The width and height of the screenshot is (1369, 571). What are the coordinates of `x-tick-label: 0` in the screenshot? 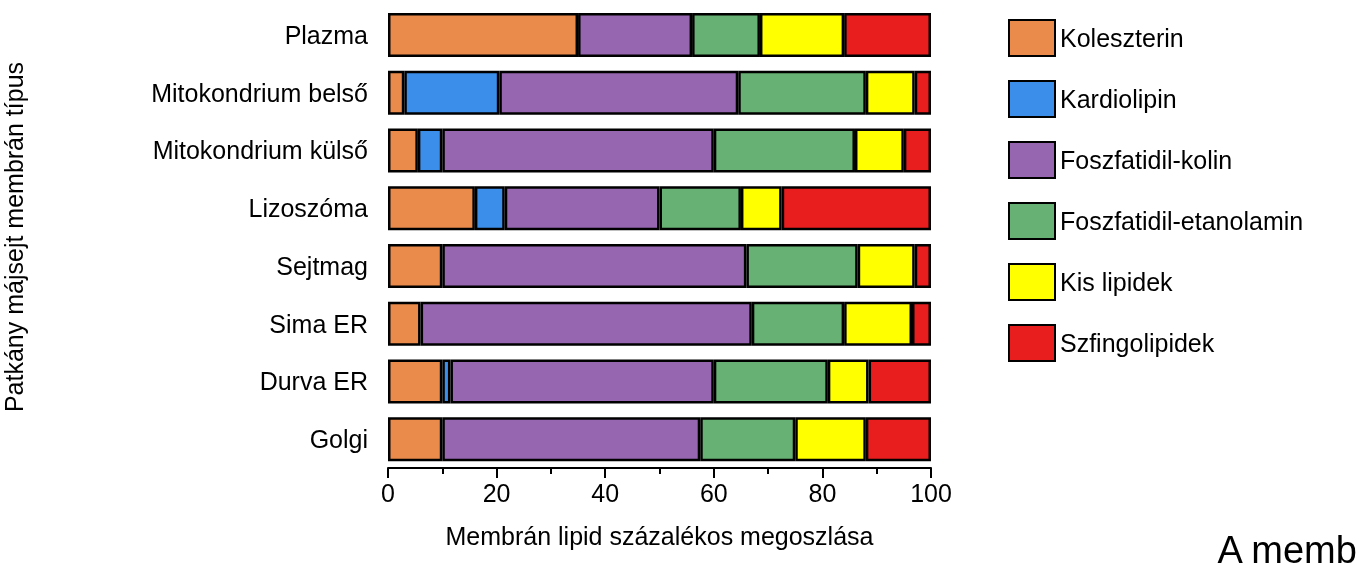 It's located at (388, 492).